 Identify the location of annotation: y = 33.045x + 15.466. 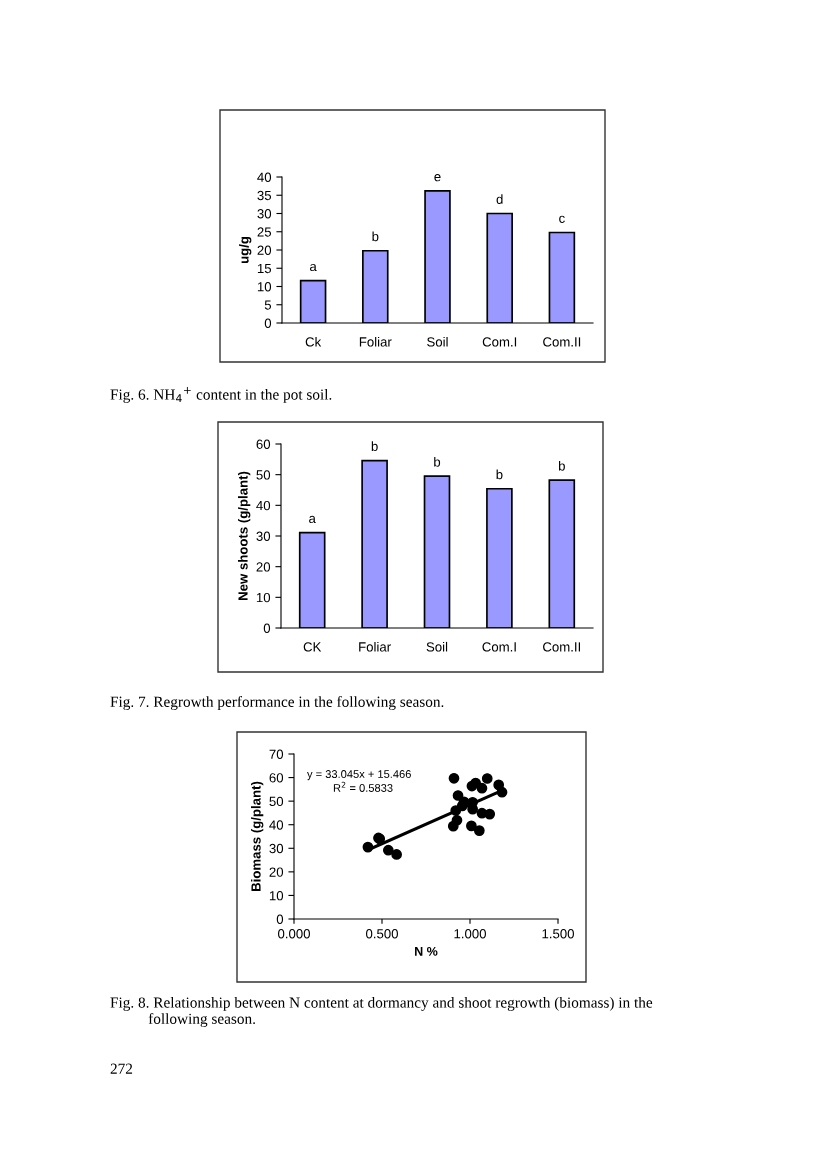
(359, 775).